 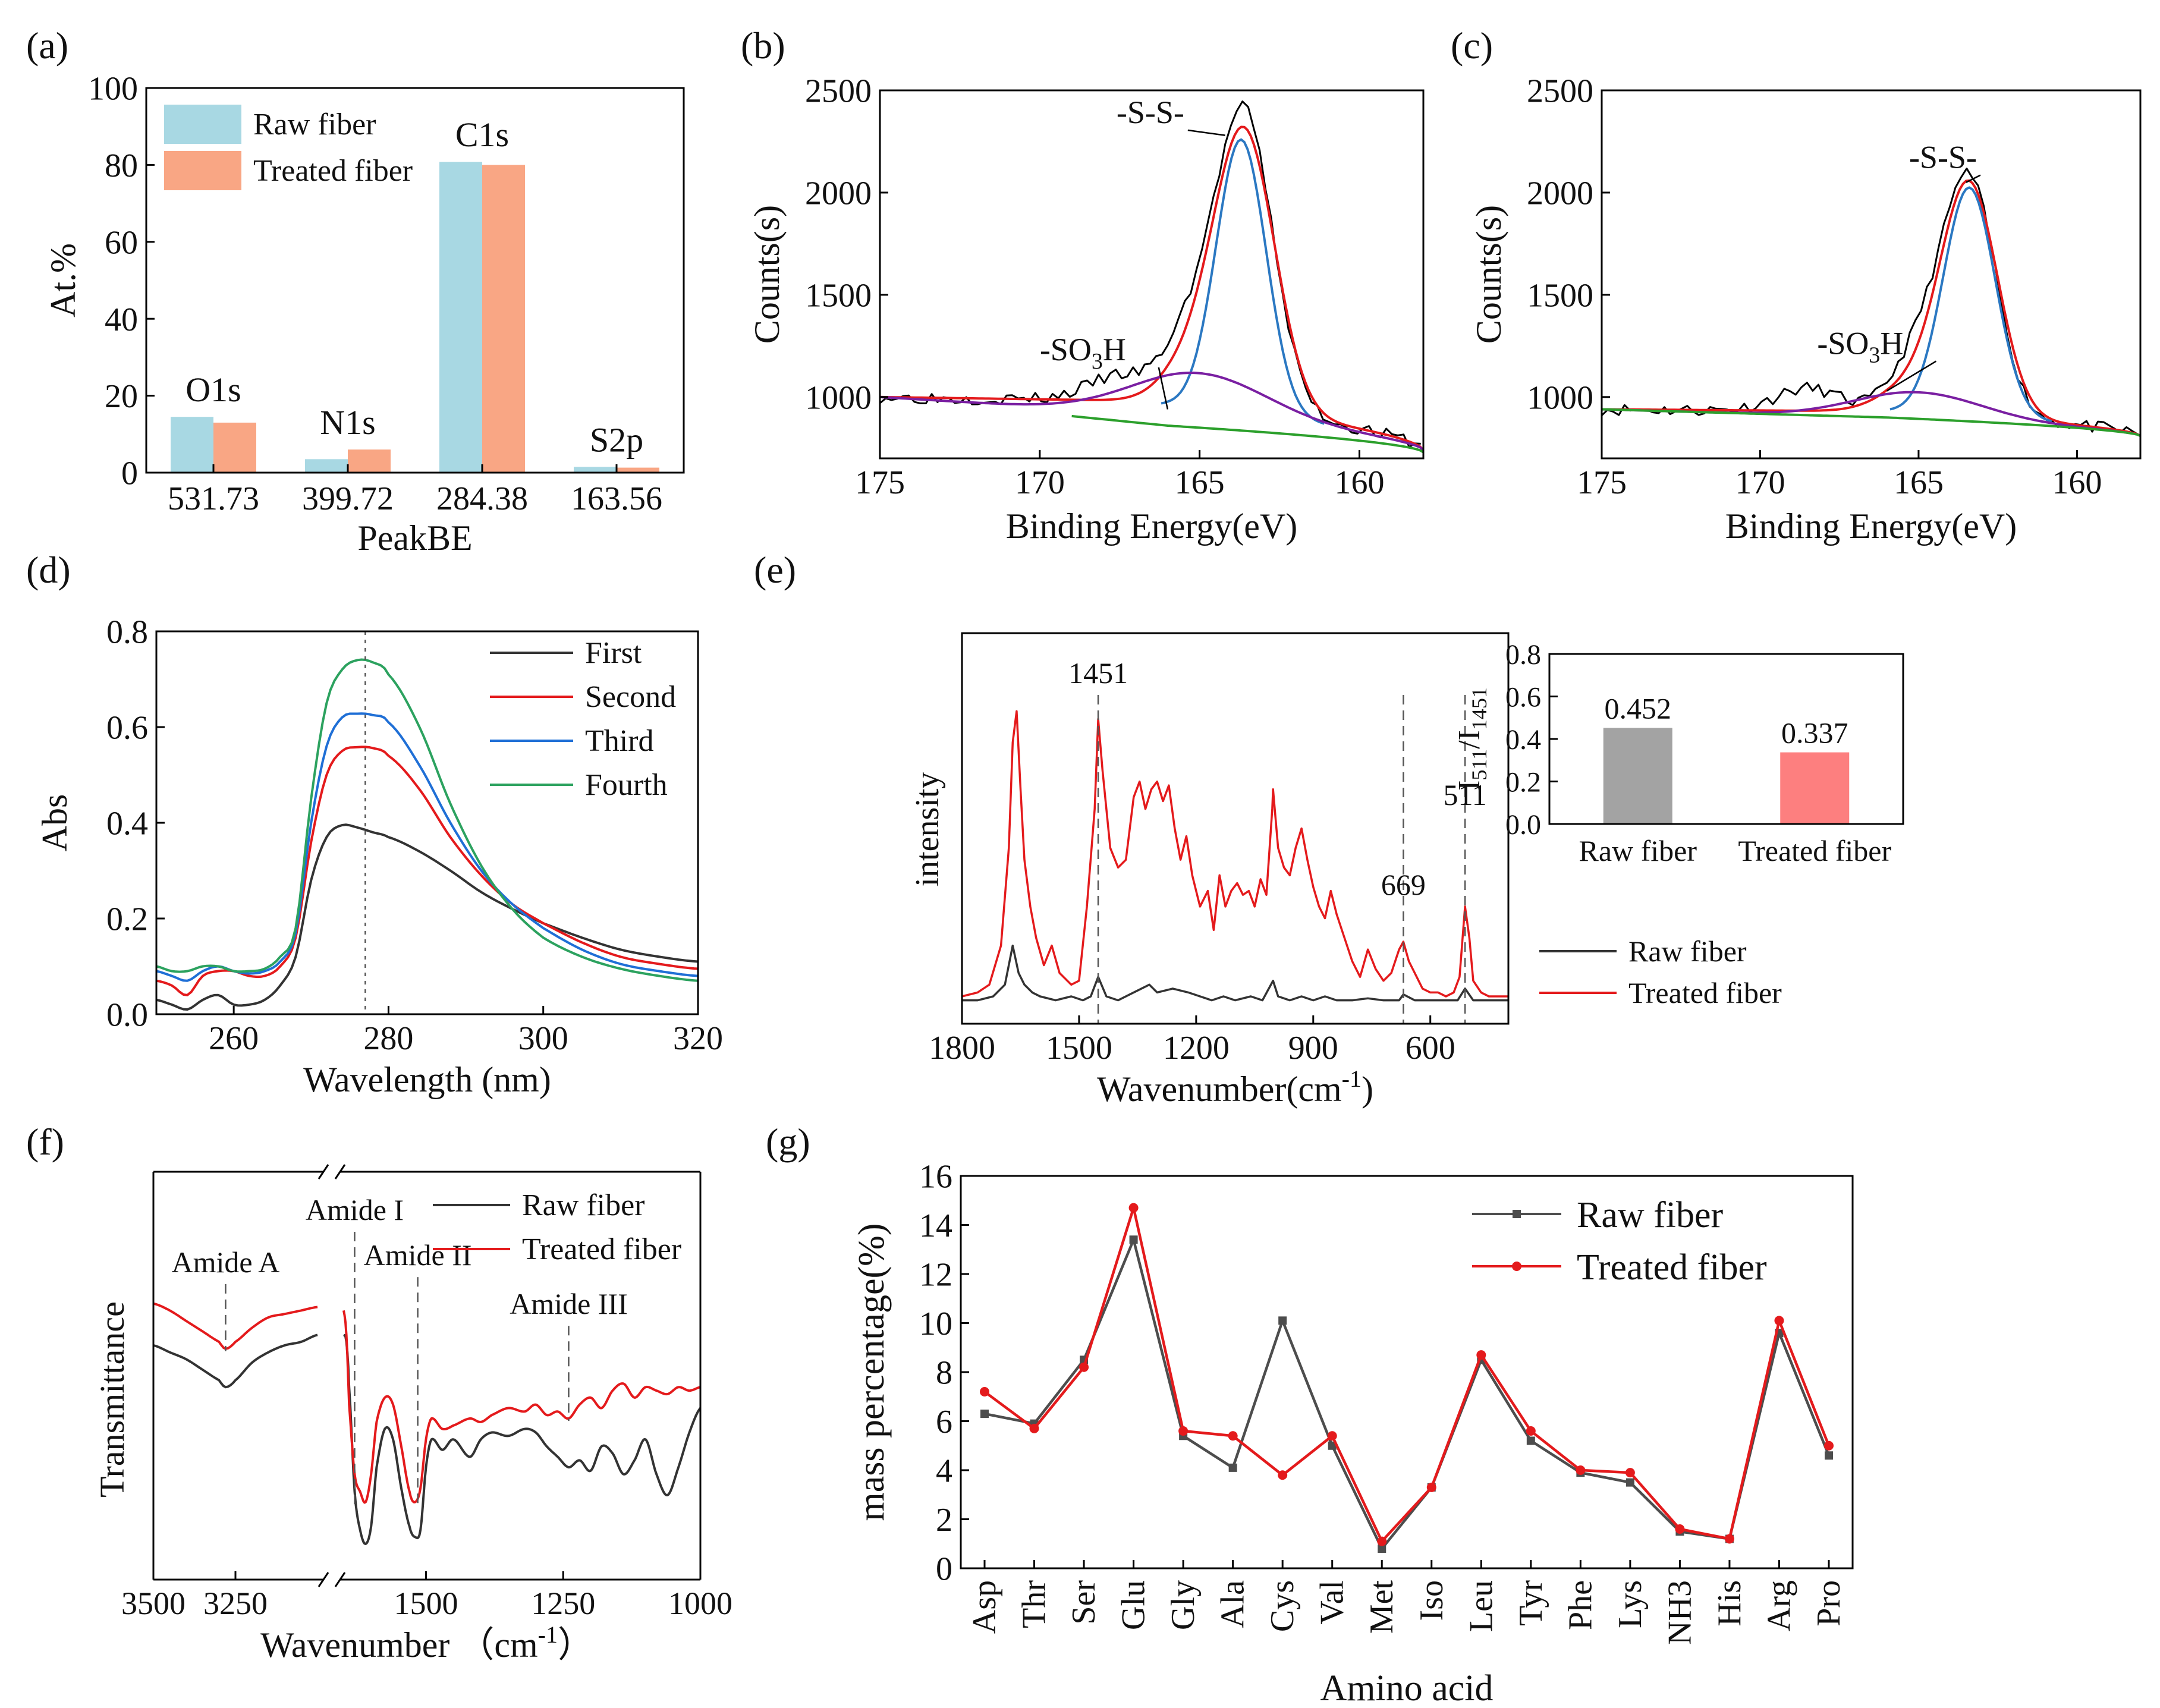 What do you see at coordinates (427, 1079) in the screenshot?
I see `x-axis-label: Wavelength (nm)` at bounding box center [427, 1079].